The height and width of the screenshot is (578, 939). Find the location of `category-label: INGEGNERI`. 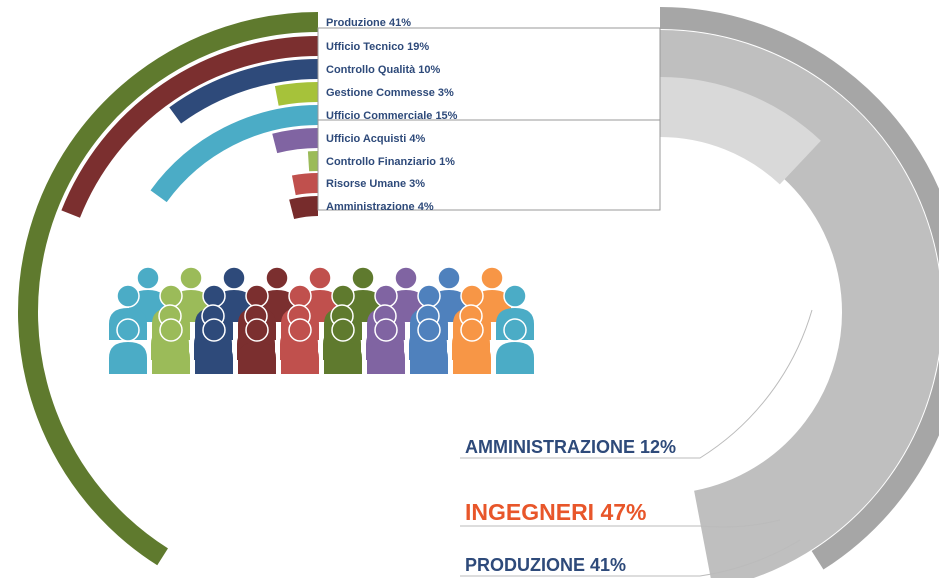

category-label: INGEGNERI is located at coordinates (529, 512).